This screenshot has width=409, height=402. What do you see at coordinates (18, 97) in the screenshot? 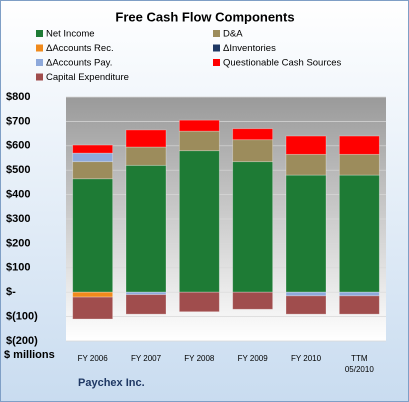
I see `y-tick-label: $800` at bounding box center [18, 97].